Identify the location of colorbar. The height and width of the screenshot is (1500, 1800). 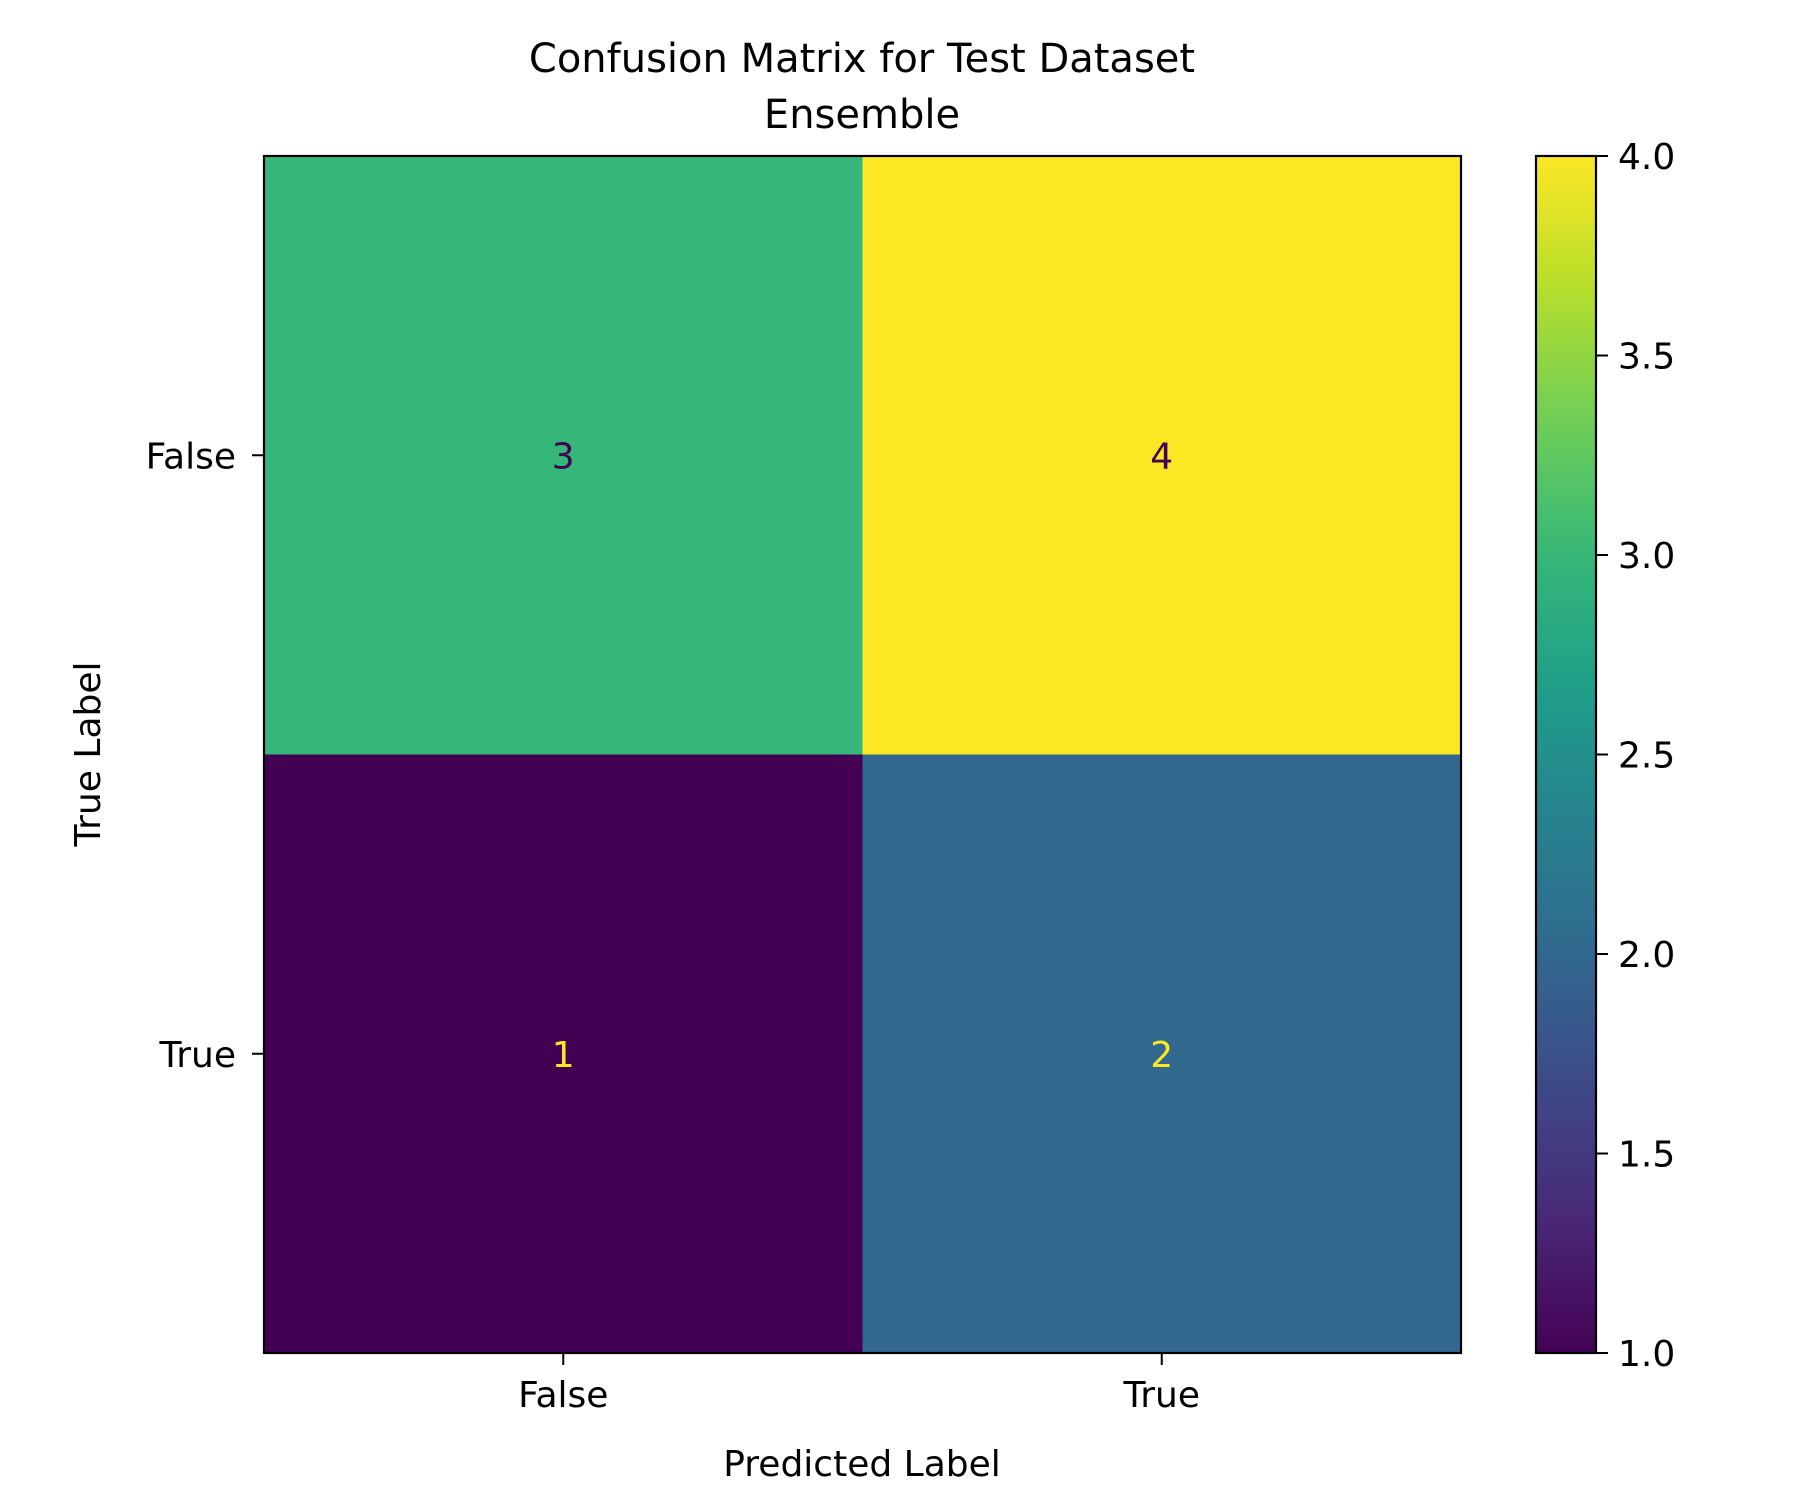
(1566, 754).